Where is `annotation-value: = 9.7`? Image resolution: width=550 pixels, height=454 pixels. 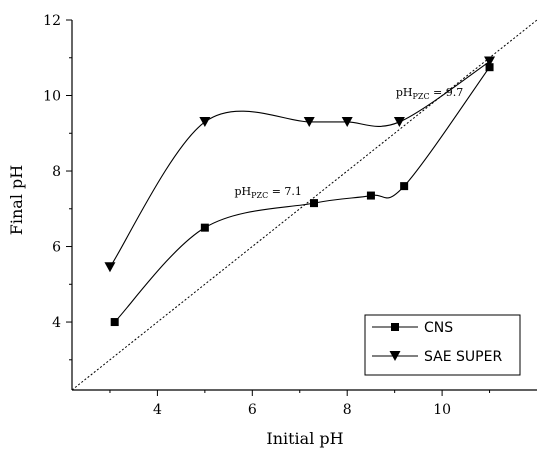
annotation-value: = 9.7 is located at coordinates (447, 92).